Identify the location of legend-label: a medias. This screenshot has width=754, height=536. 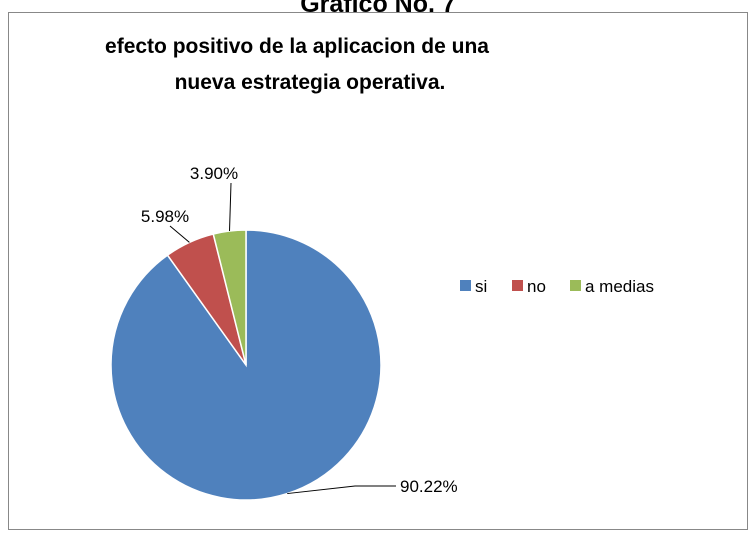
(619, 286).